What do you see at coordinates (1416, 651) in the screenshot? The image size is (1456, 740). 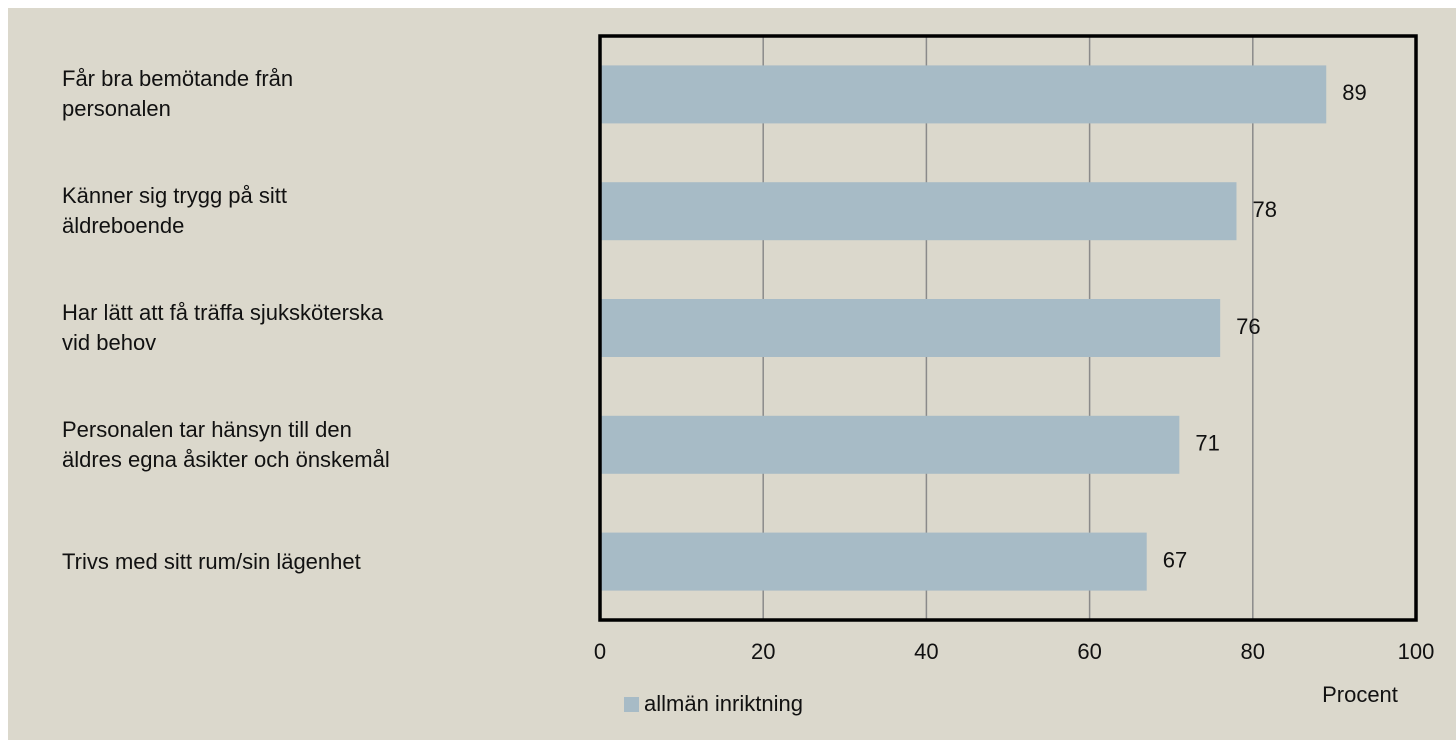 I see `x-tick-label: 100` at bounding box center [1416, 651].